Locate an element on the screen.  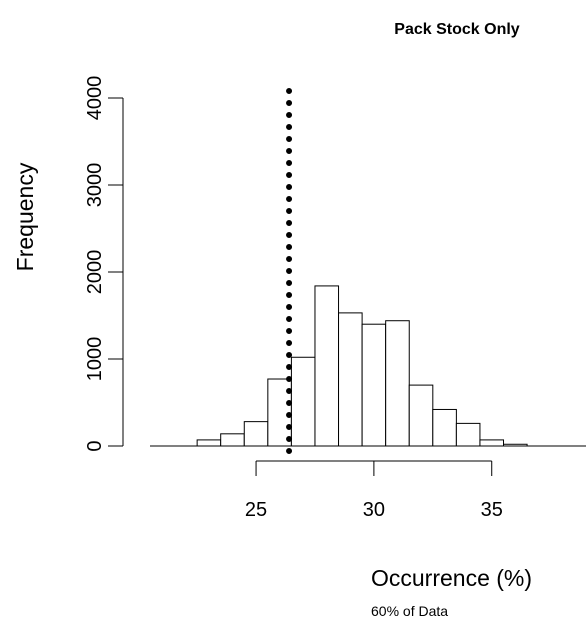
y-tick-label: 4000 is located at coordinates (95, 98).